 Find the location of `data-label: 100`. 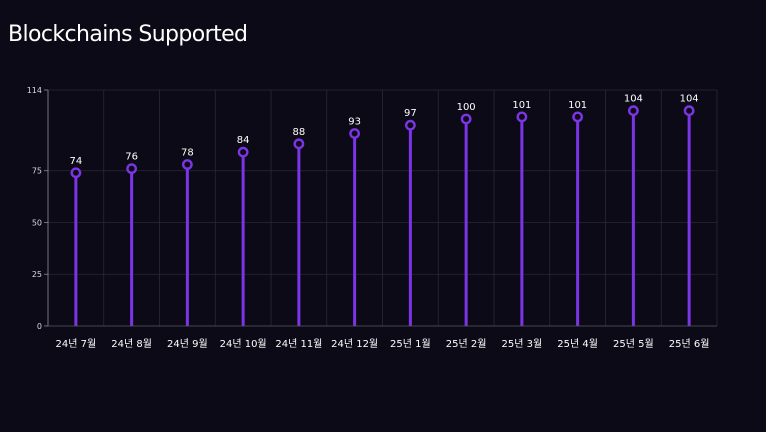

data-label: 100 is located at coordinates (466, 107).